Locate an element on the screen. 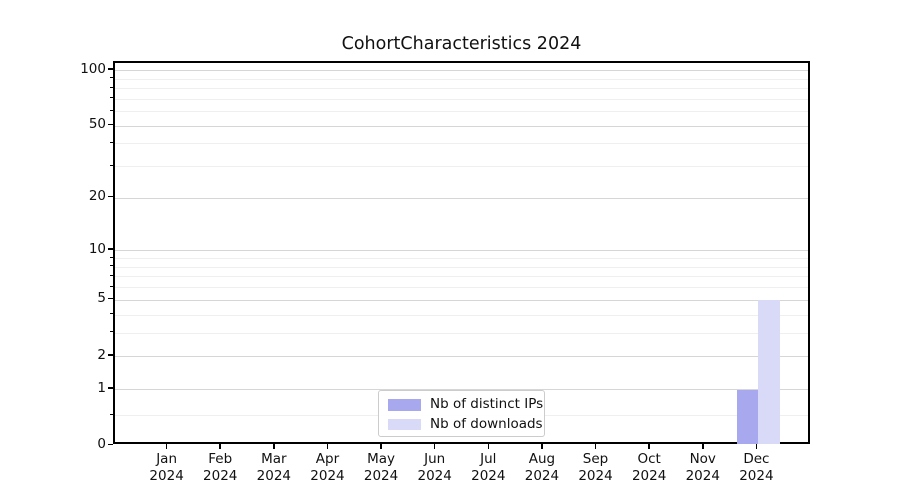 This screenshot has height=500, width=900. x-tick-label: Sep 2024 is located at coordinates (596, 467).